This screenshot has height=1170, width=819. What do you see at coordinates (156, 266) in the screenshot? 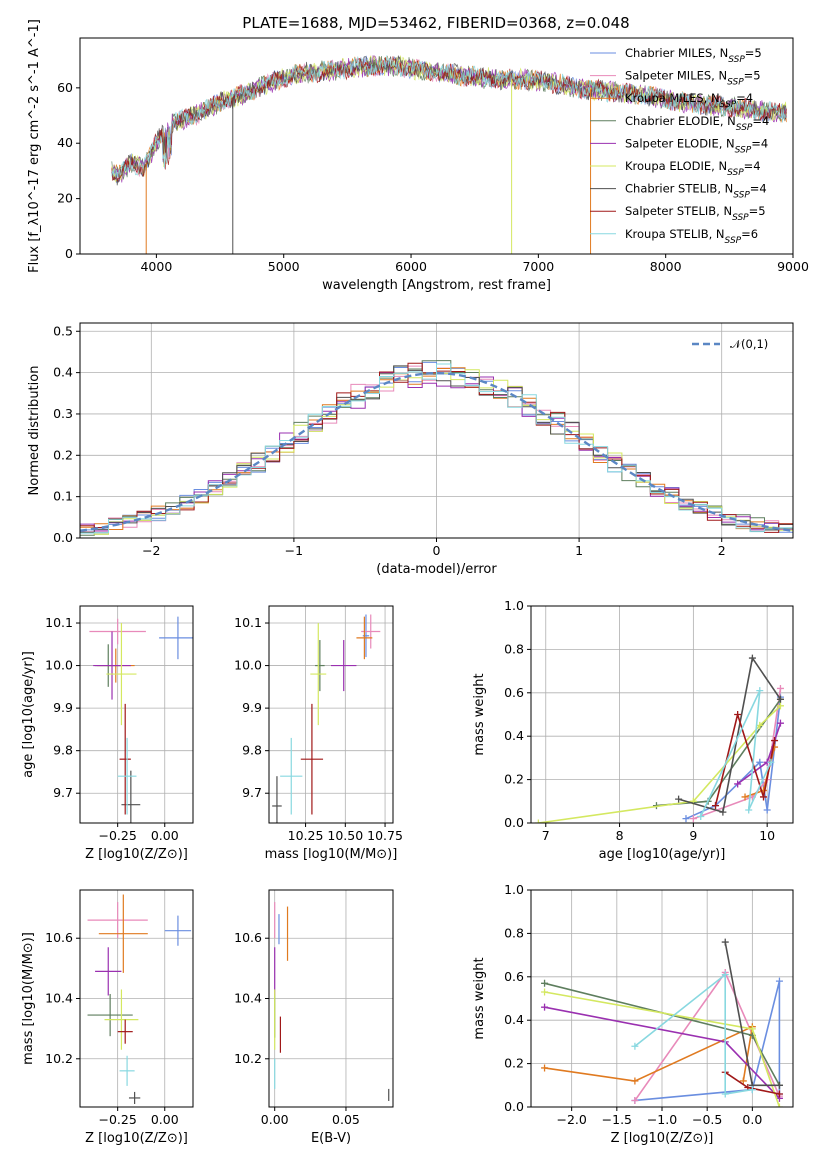
I see `x-tick-label: 4000` at bounding box center [156, 266].